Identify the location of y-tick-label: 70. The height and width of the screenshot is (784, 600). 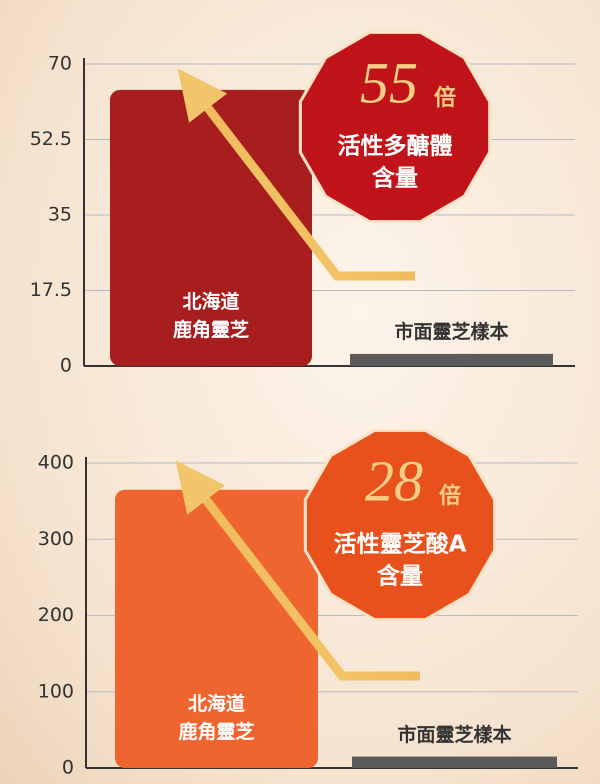
(60, 64).